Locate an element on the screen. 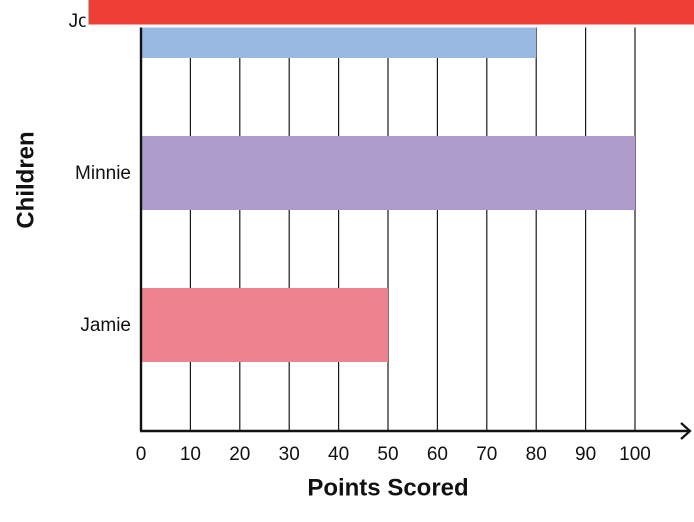 Image resolution: width=694 pixels, height=522 pixels. y-axis-title: Children is located at coordinates (25, 179).